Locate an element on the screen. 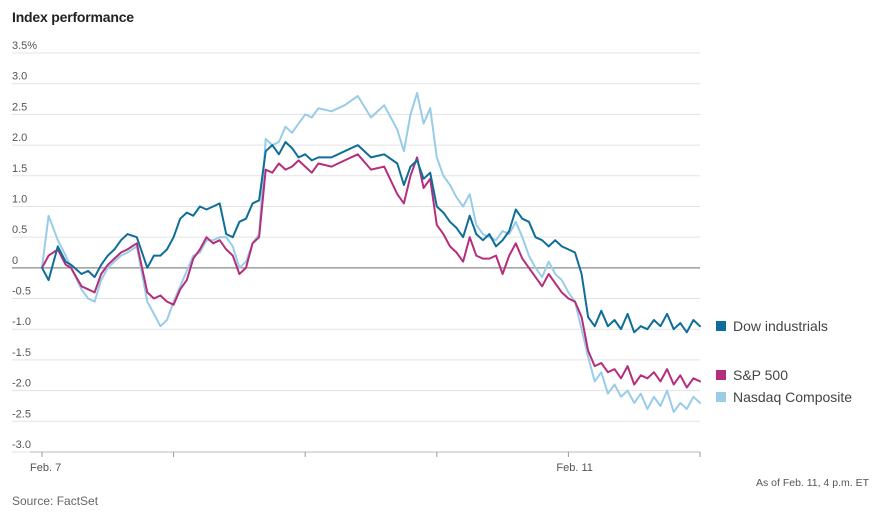  y-tick-label: 3.5% is located at coordinates (24, 46).